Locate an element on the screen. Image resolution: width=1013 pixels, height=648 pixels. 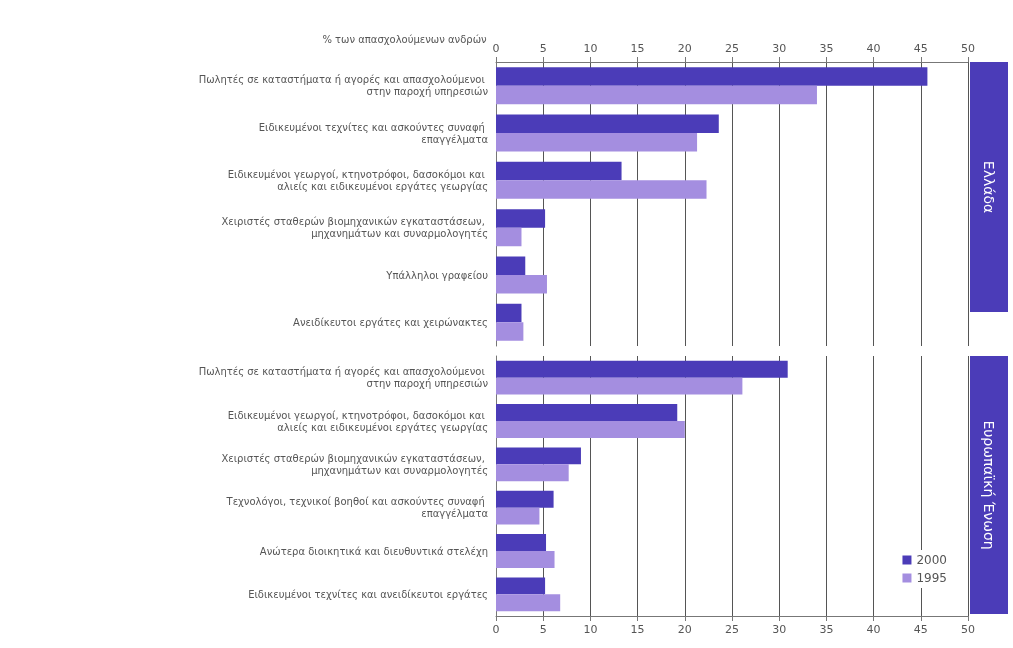
y-tick-label: Τεχνολόγοι, τεχνικοί βοηθοί και ασκούντες συναφή επαγγέλματα is located at coordinates (357, 508).